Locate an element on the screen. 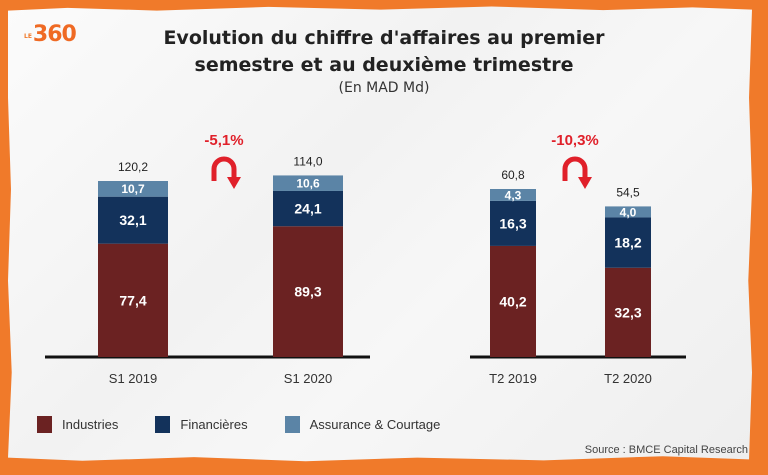 The height and width of the screenshot is (475, 768). bar-value-label: 4,3 is located at coordinates (513, 195).